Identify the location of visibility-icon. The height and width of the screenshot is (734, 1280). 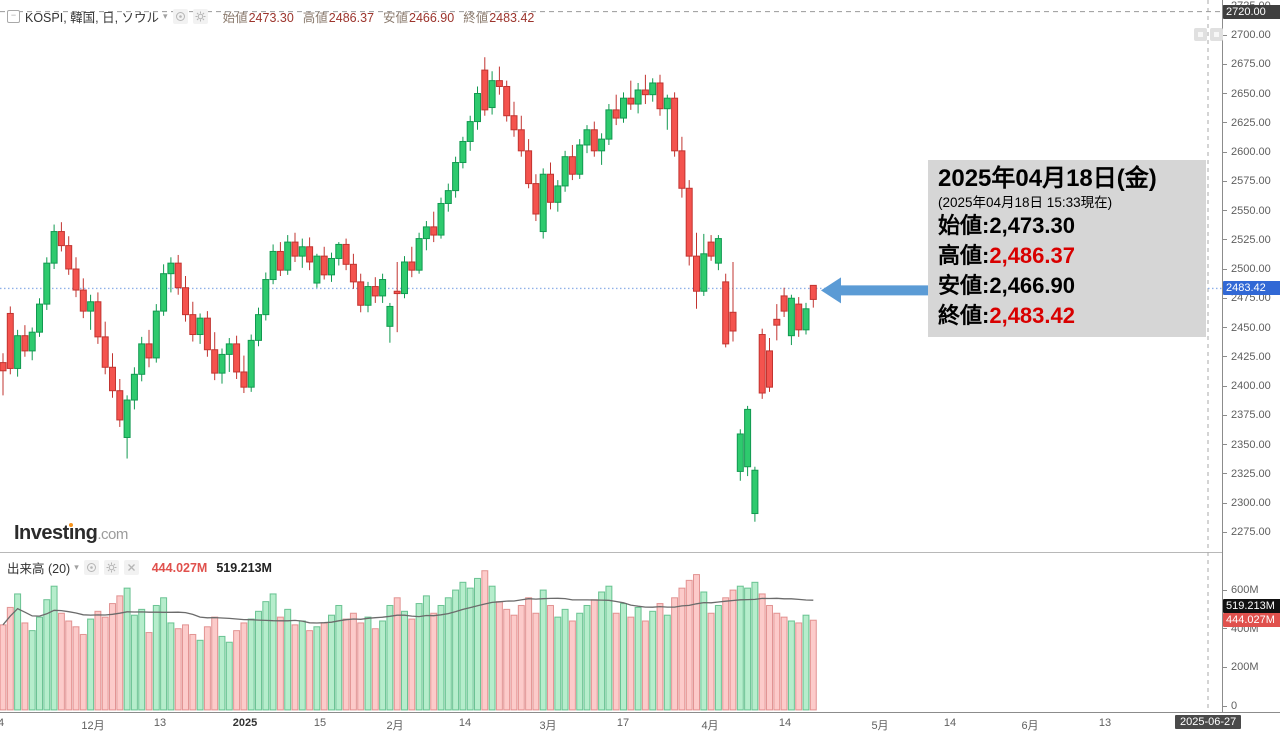
(180, 16).